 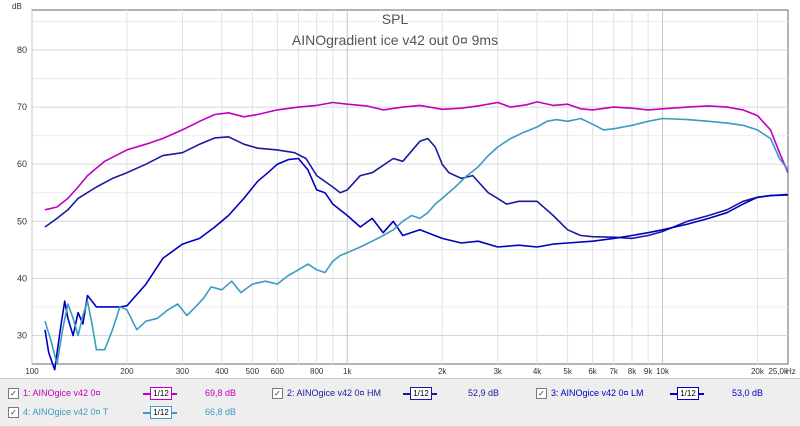 I want to click on legend-smoothing-box-1: 1/12, so click(x=161, y=393).